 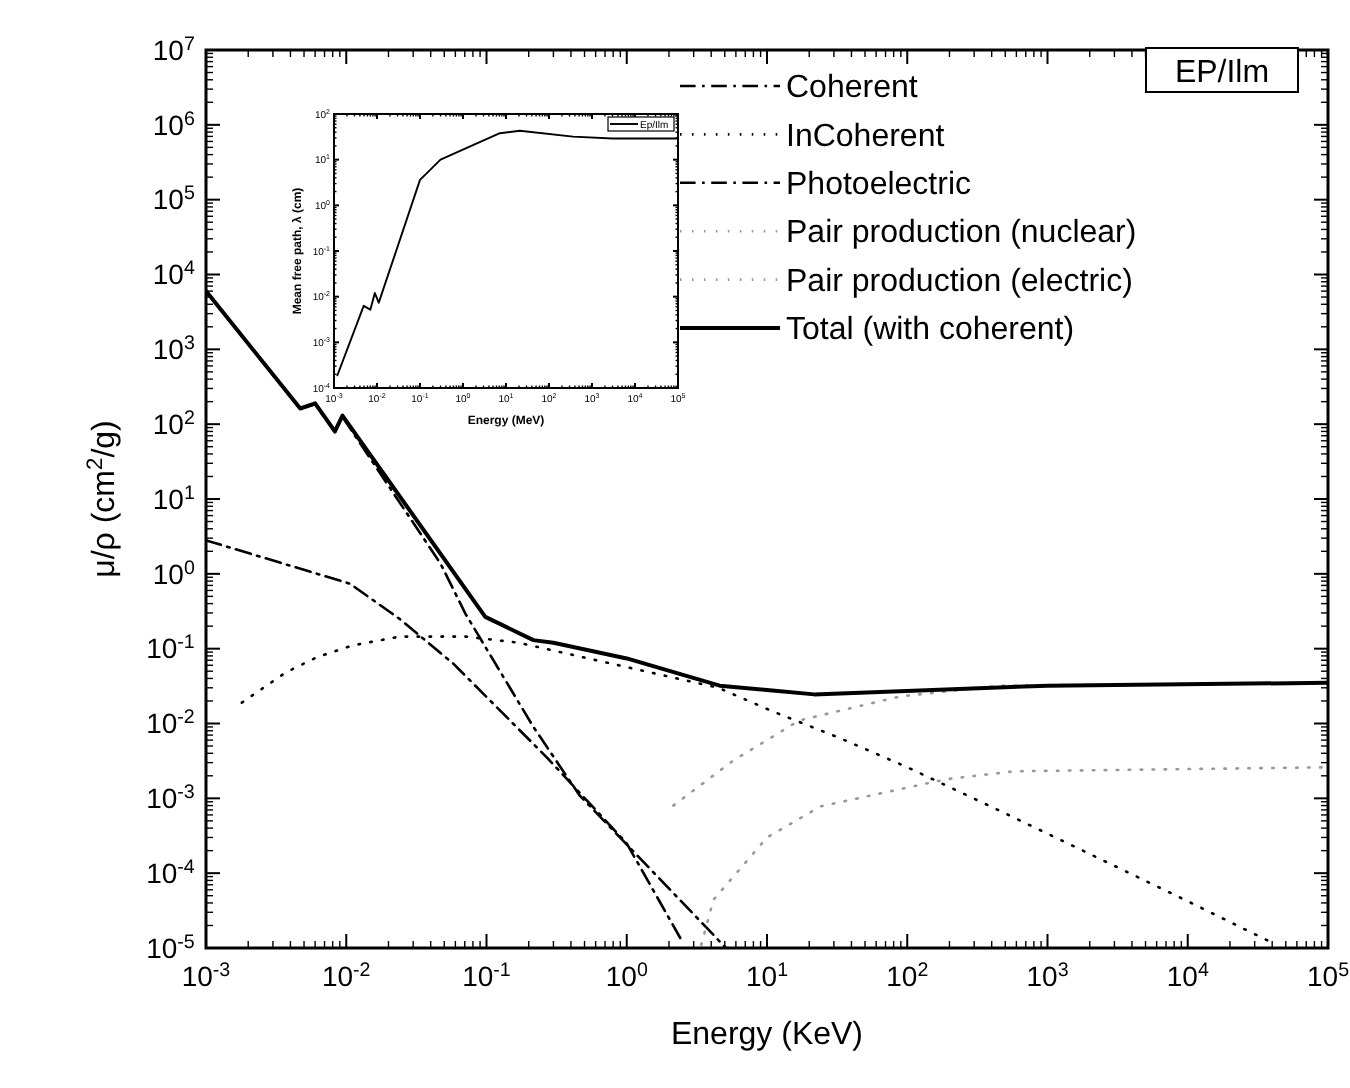 What do you see at coordinates (878, 185) in the screenshot?
I see `legend-label: Photoelectric` at bounding box center [878, 185].